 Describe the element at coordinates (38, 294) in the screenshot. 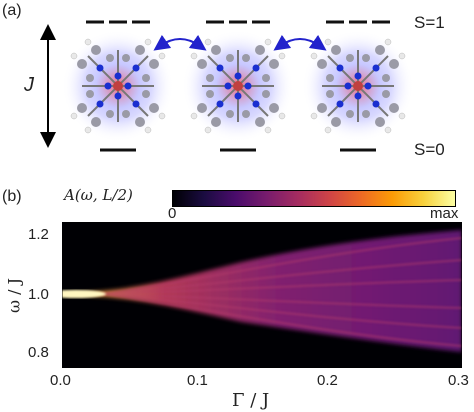

I see `ytick-1.0: 1.0` at that location.